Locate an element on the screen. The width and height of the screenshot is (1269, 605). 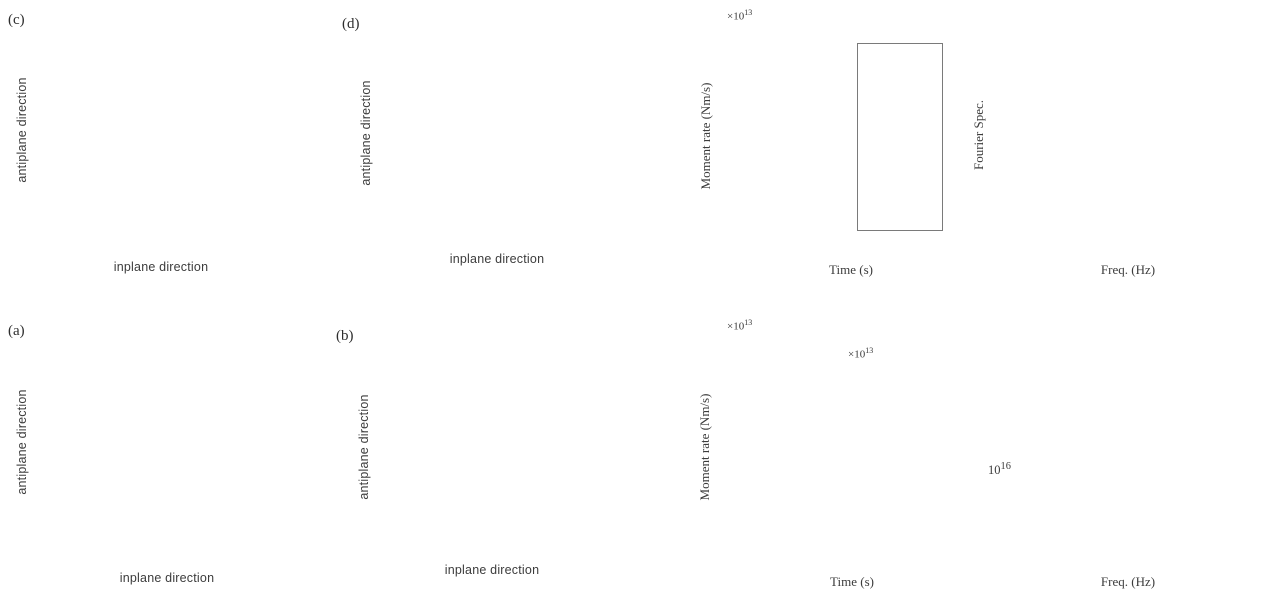
sci-exp: 16 is located at coordinates (1005, 466).